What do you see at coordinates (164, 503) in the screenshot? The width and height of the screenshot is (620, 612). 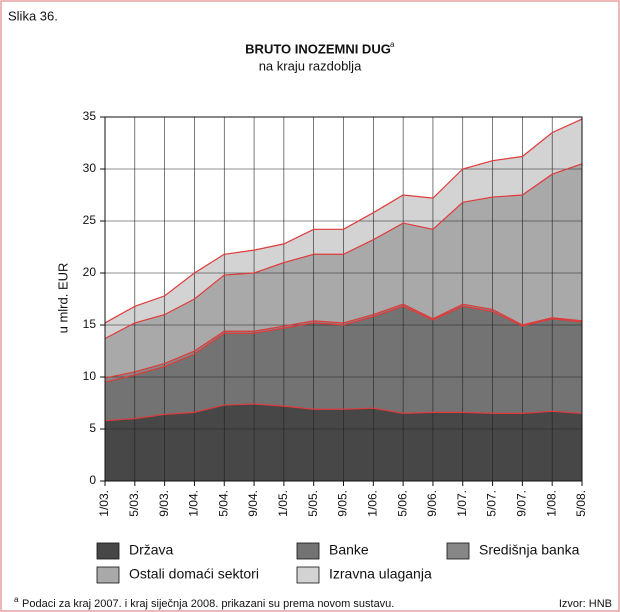 I see `x-tick-label: 9/03.` at bounding box center [164, 503].